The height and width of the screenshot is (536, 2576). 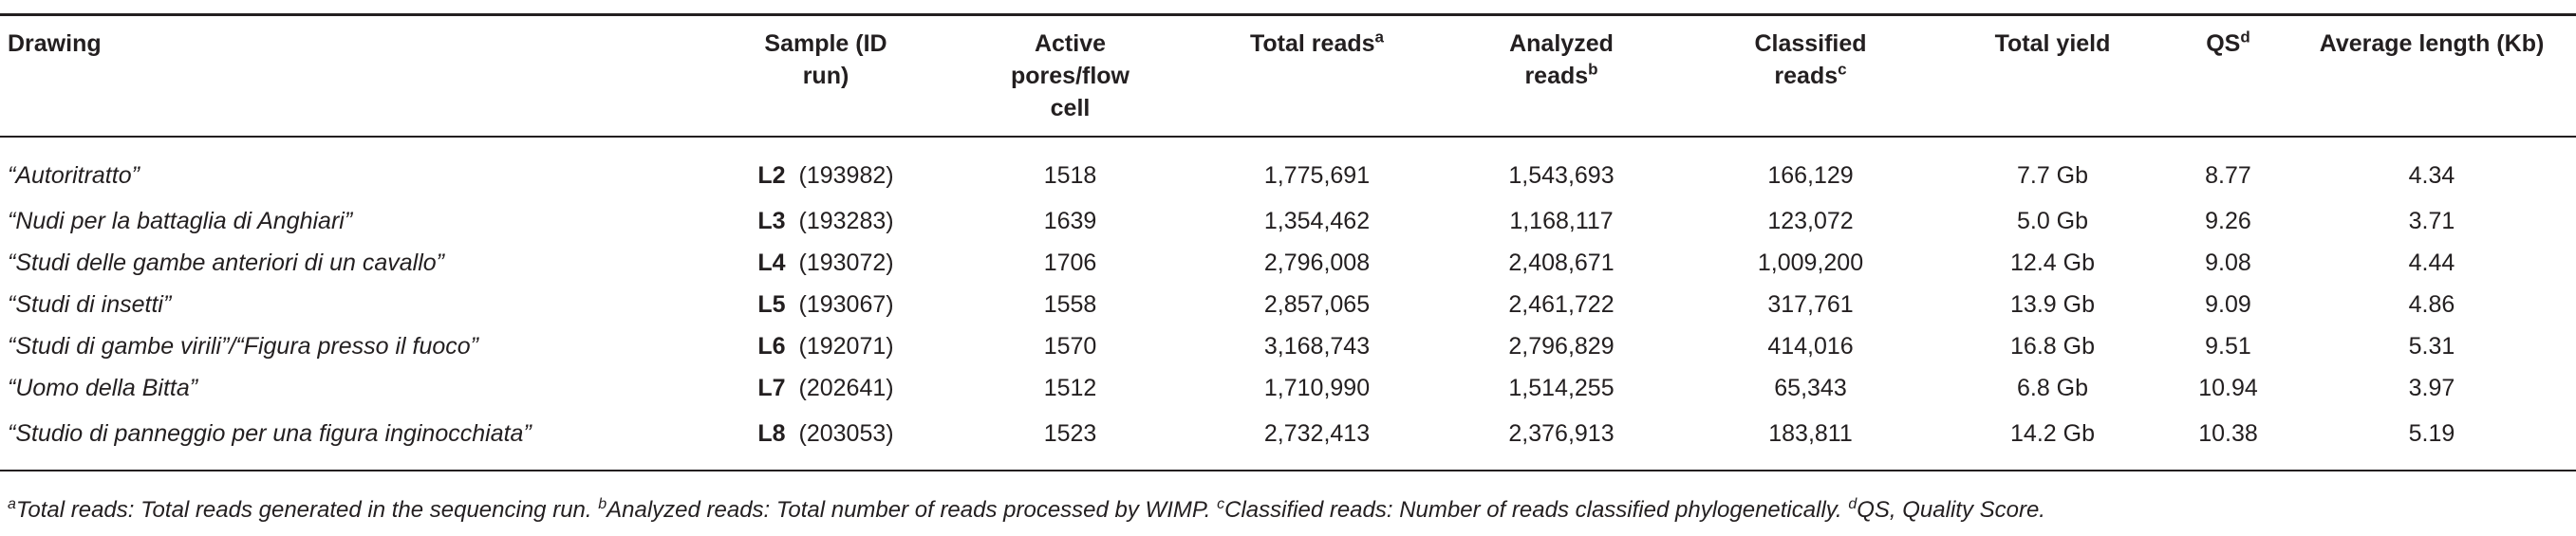 I want to click on column-header-sample: Sample (ID run), so click(x=826, y=76).